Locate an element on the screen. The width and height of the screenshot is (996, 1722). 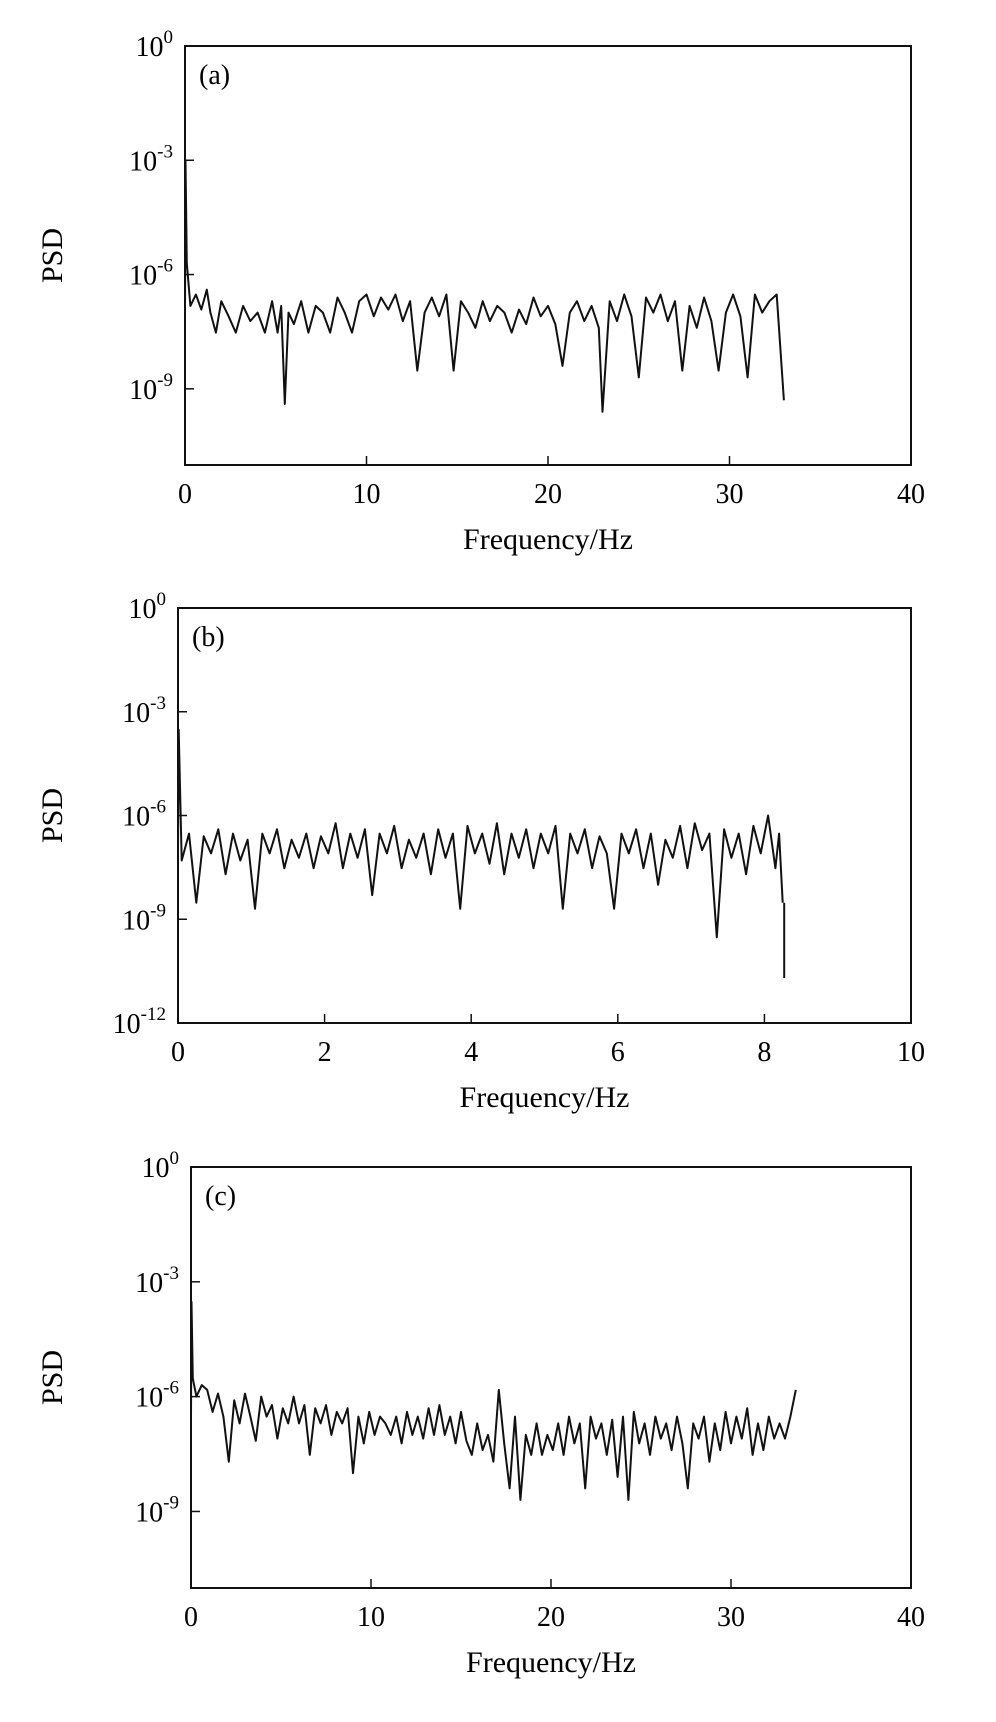
panel-a-y-tick-label: 10⁰ is located at coordinates (155, 45).